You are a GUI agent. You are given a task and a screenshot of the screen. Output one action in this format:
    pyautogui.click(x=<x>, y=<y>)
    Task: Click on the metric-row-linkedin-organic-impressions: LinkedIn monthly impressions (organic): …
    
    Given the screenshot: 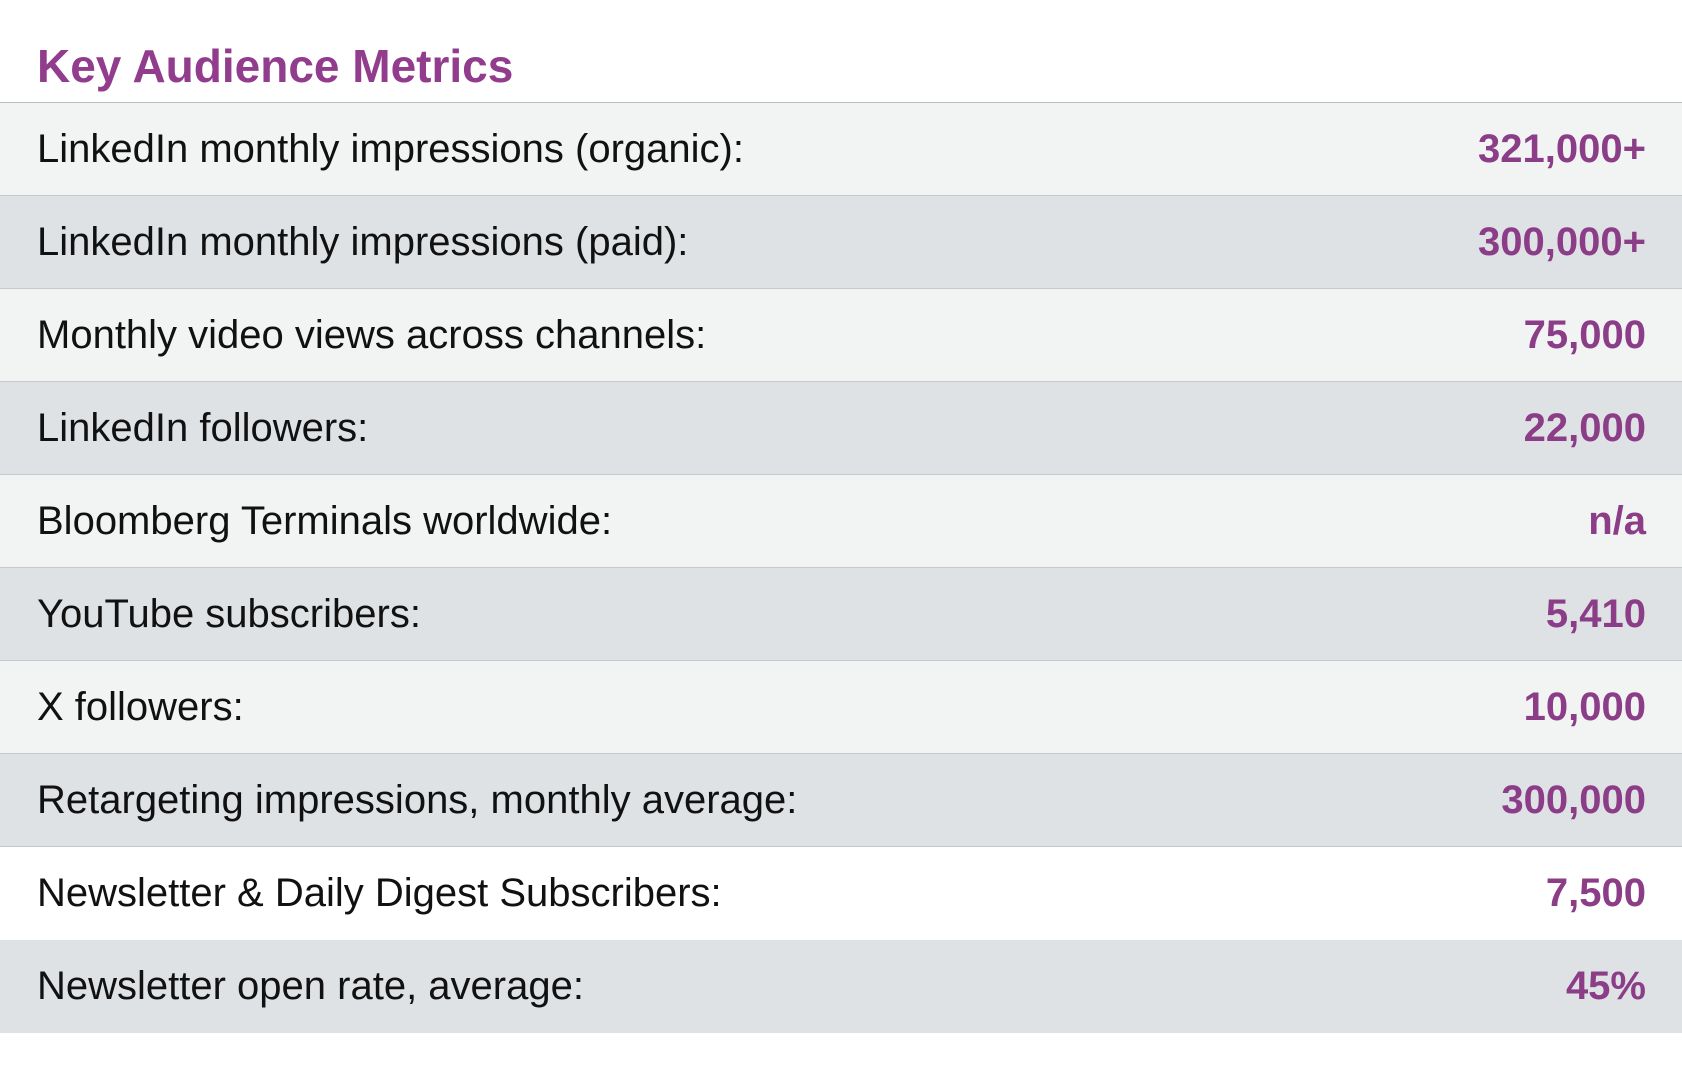 What is the action you would take?
    pyautogui.click(x=841, y=149)
    